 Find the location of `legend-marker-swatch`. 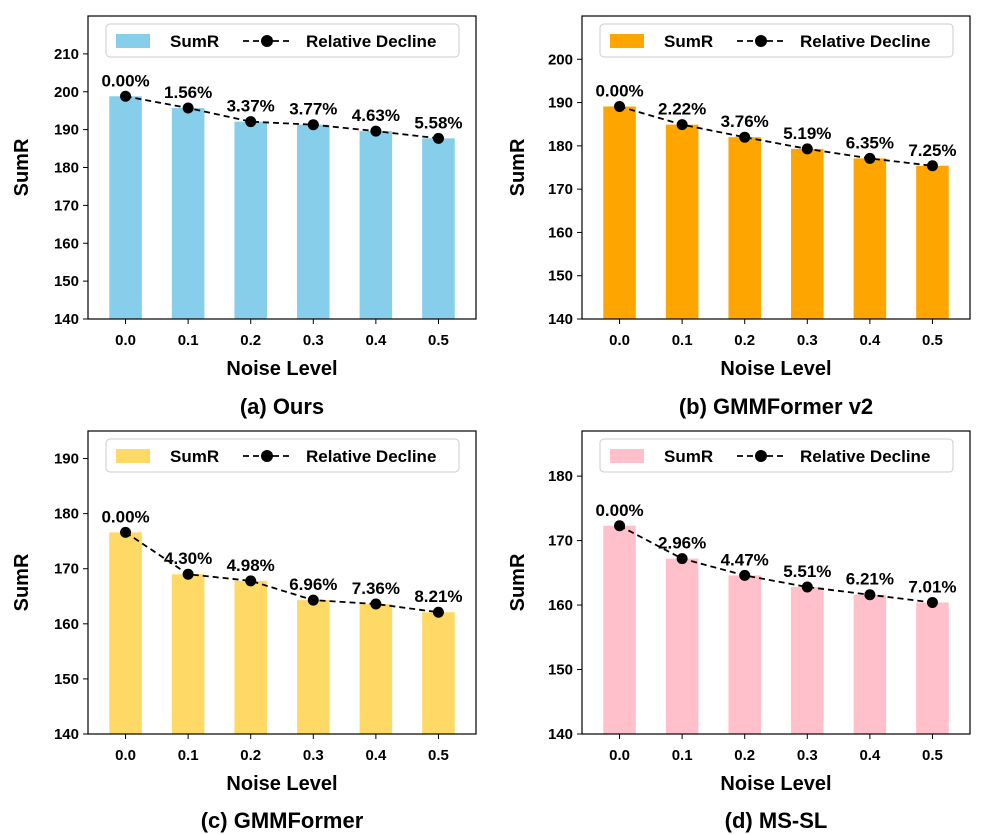

legend-marker-swatch is located at coordinates (761, 456).